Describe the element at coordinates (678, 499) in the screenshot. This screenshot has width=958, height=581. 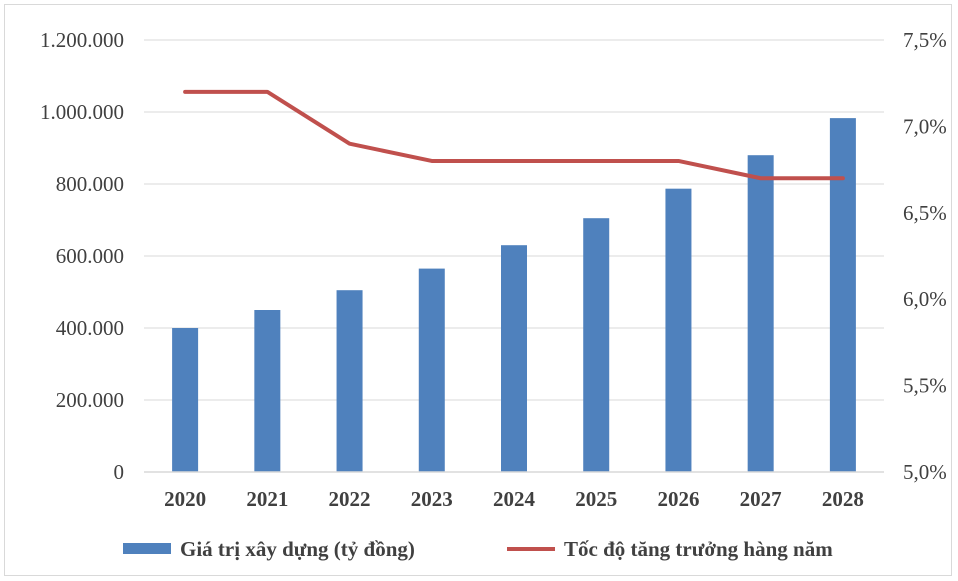
I see `x-tick-label: 2026` at that location.